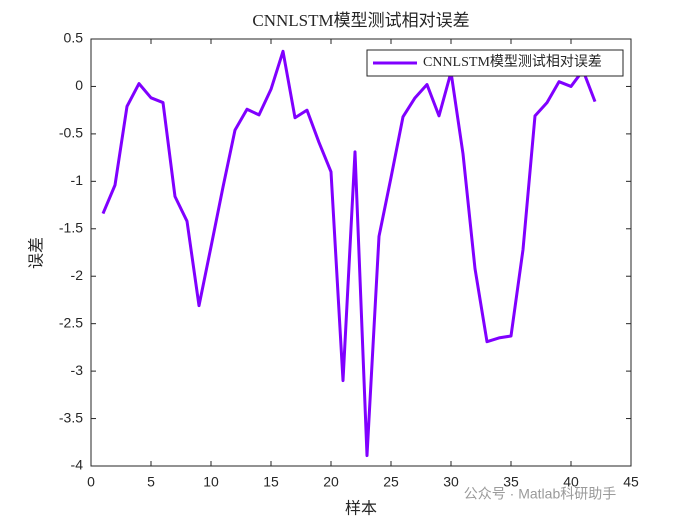 This screenshot has width=700, height=525. I want to click on x-tick-label: 35, so click(511, 482).